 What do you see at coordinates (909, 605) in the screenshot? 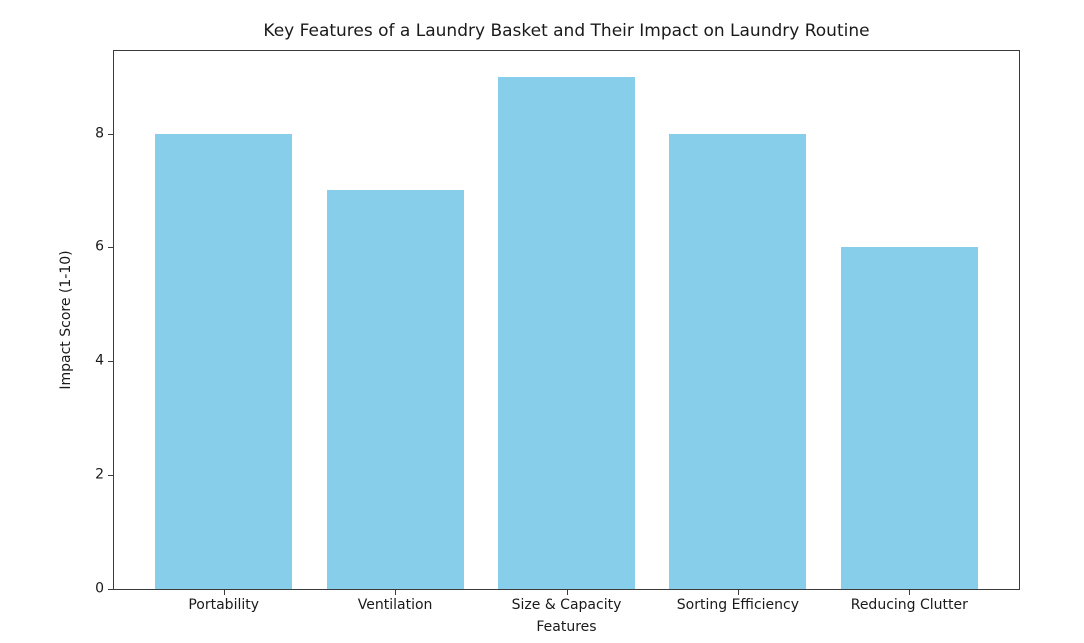
I see `x-tick-label: Reducing Clutter` at bounding box center [909, 605].